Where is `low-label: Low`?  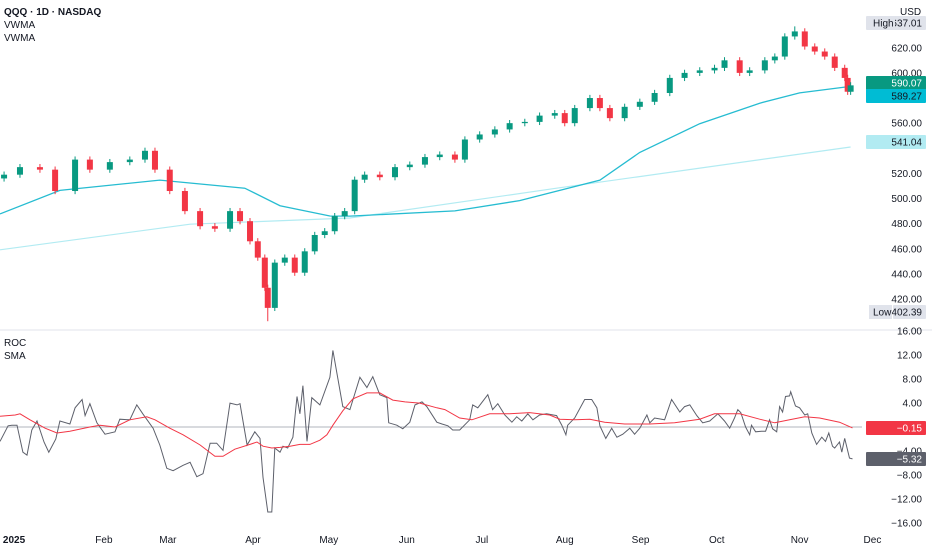 low-label: Low is located at coordinates (882, 313).